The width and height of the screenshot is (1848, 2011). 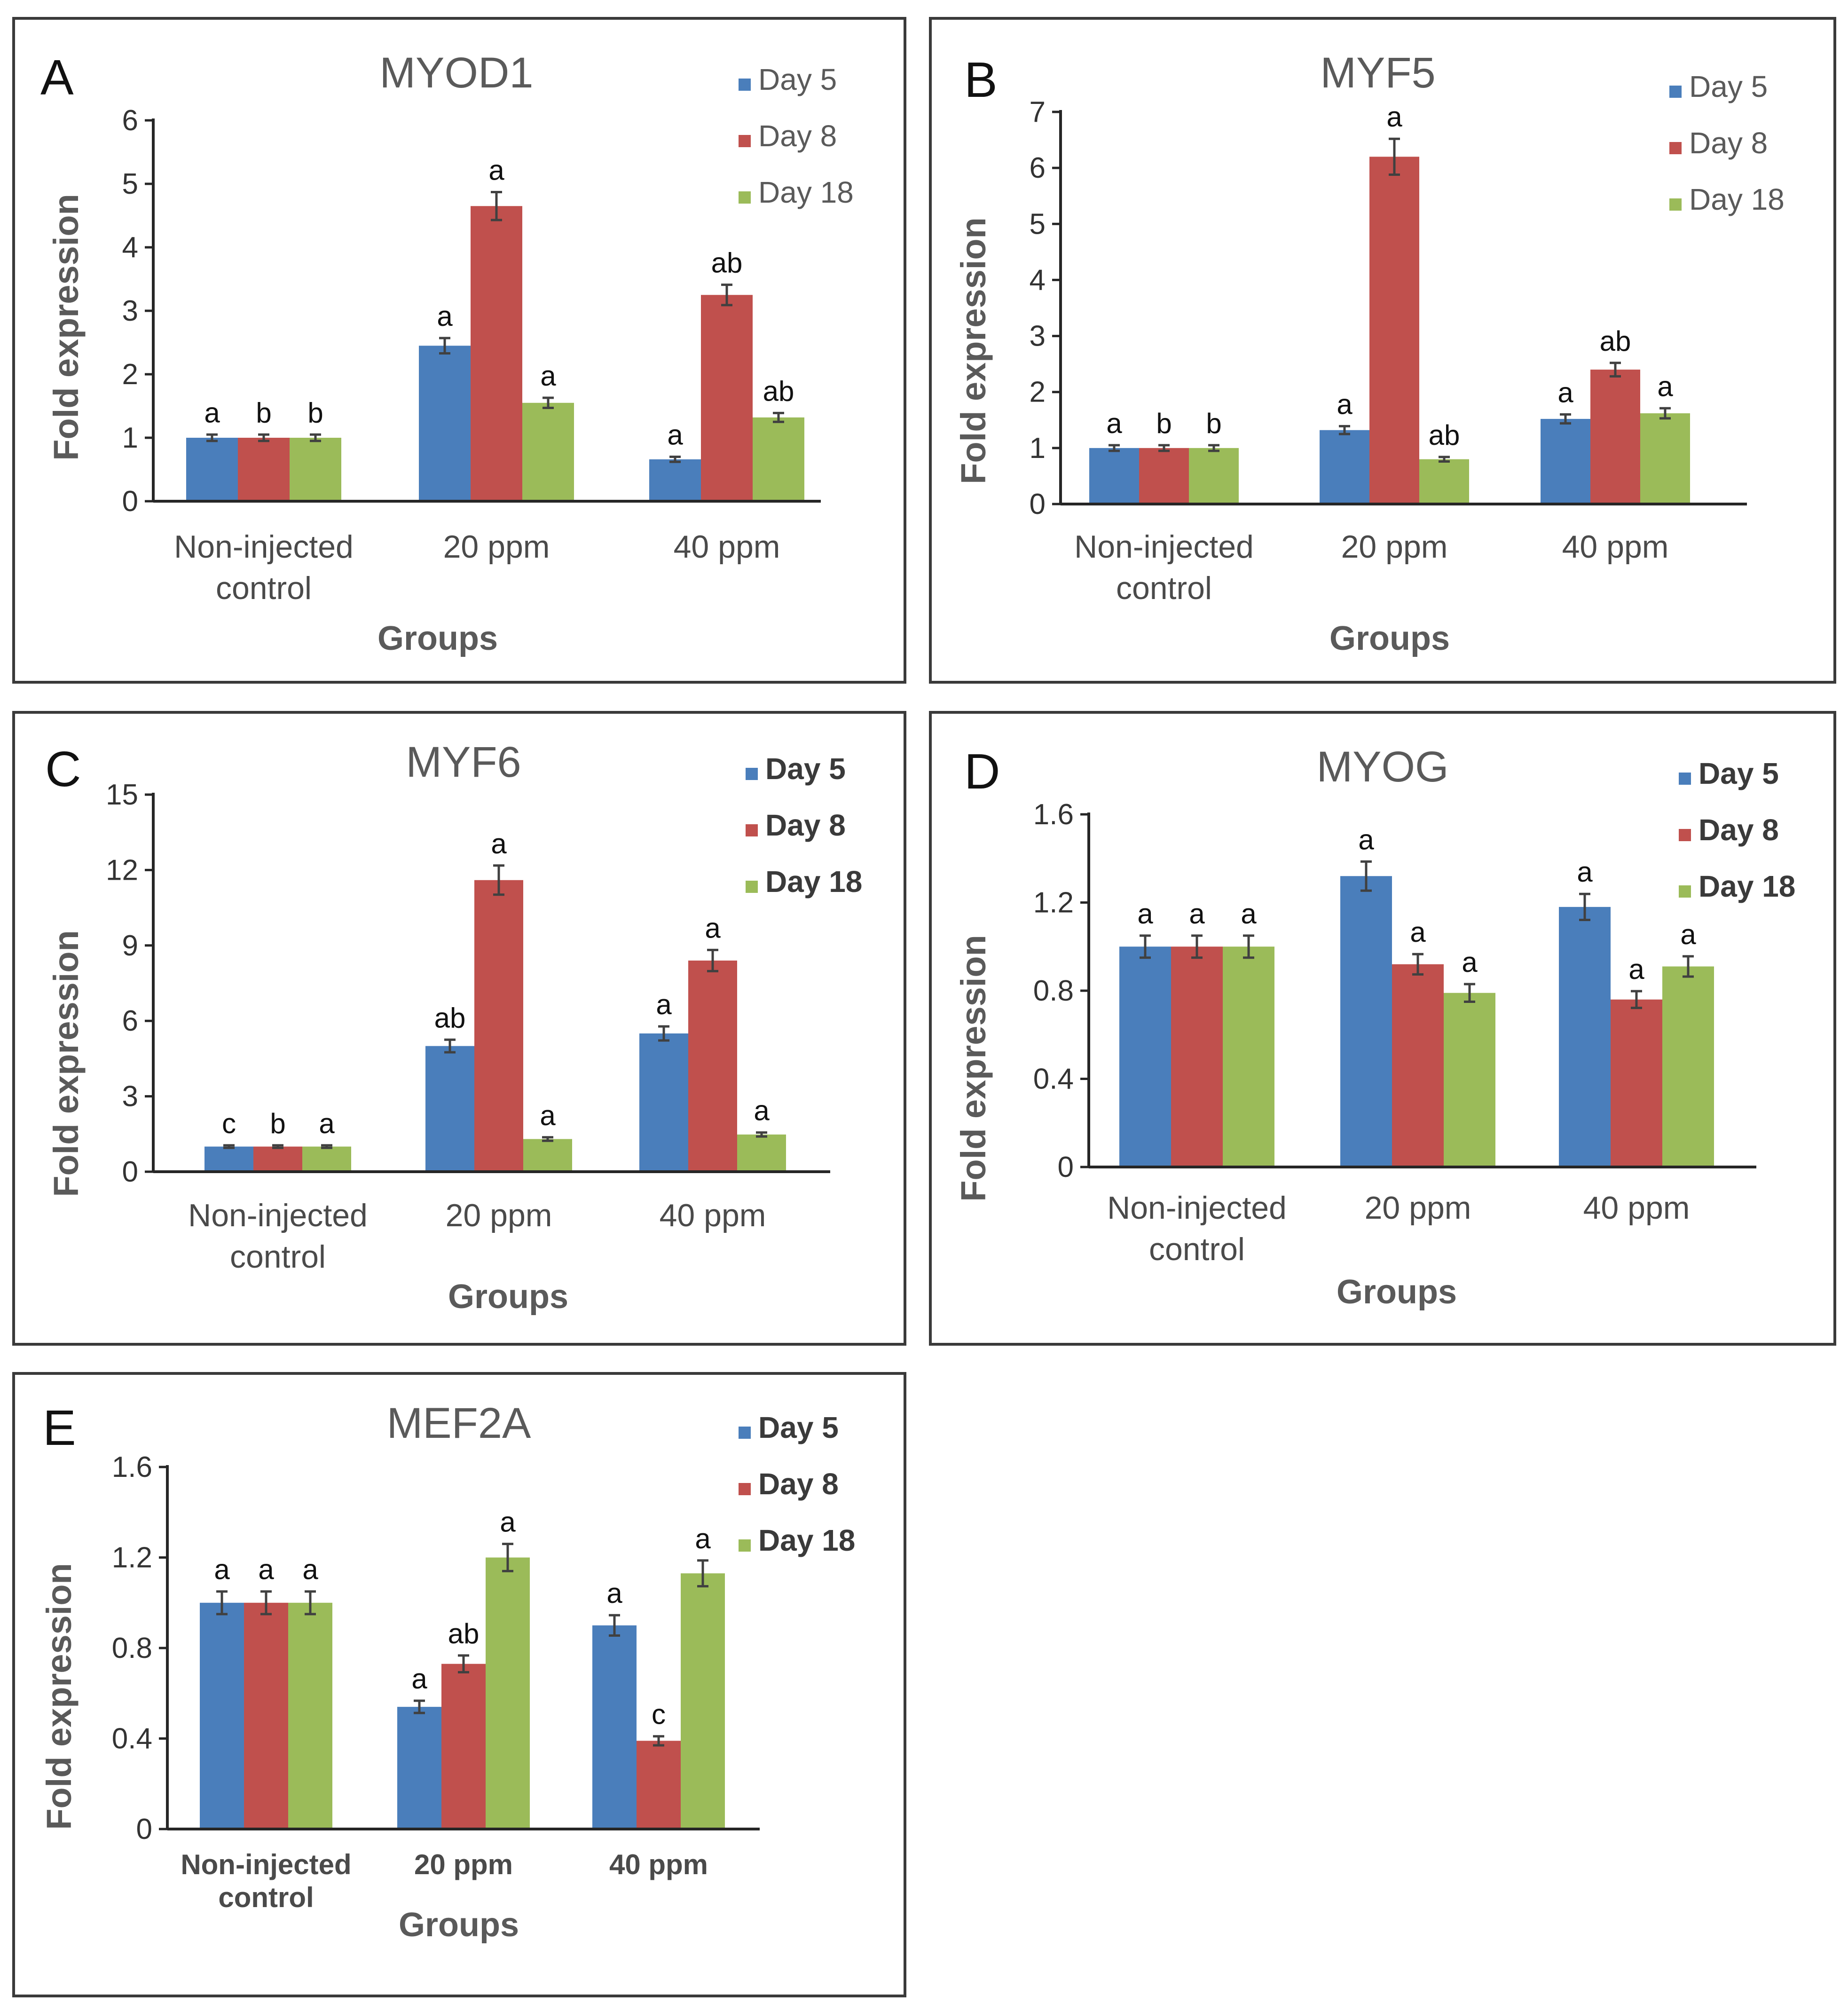 I want to click on y-tick-label: 1.6, so click(x=1053, y=814).